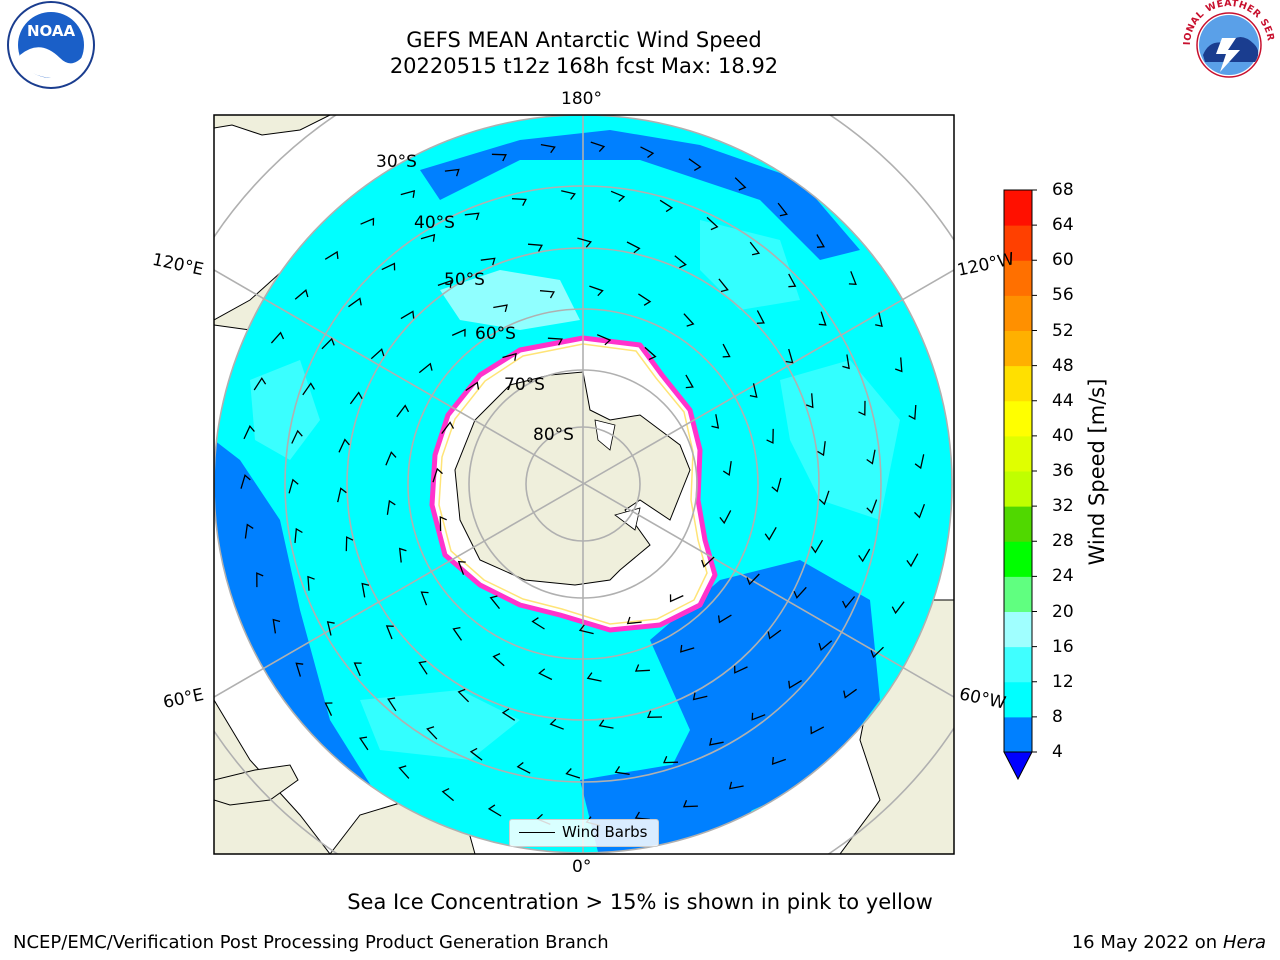 This screenshot has width=1280, height=960. What do you see at coordinates (1063, 190) in the screenshot?
I see `colorbar-tick-label: 68` at bounding box center [1063, 190].